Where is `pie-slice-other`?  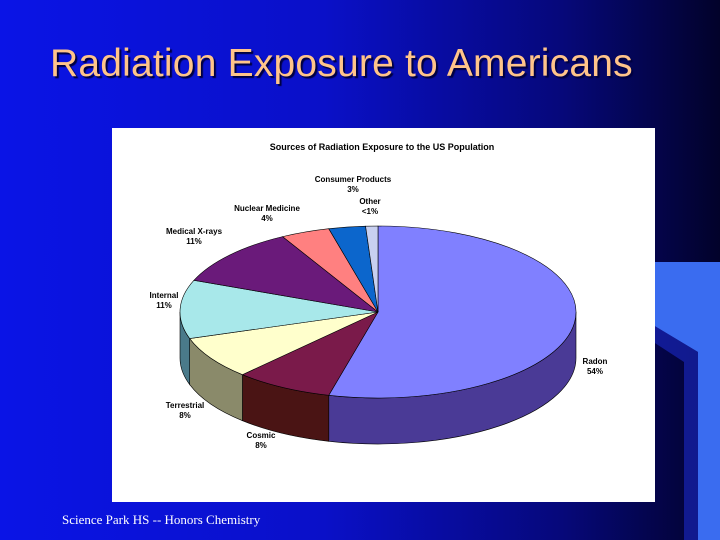
pie-slice-other is located at coordinates (372, 269).